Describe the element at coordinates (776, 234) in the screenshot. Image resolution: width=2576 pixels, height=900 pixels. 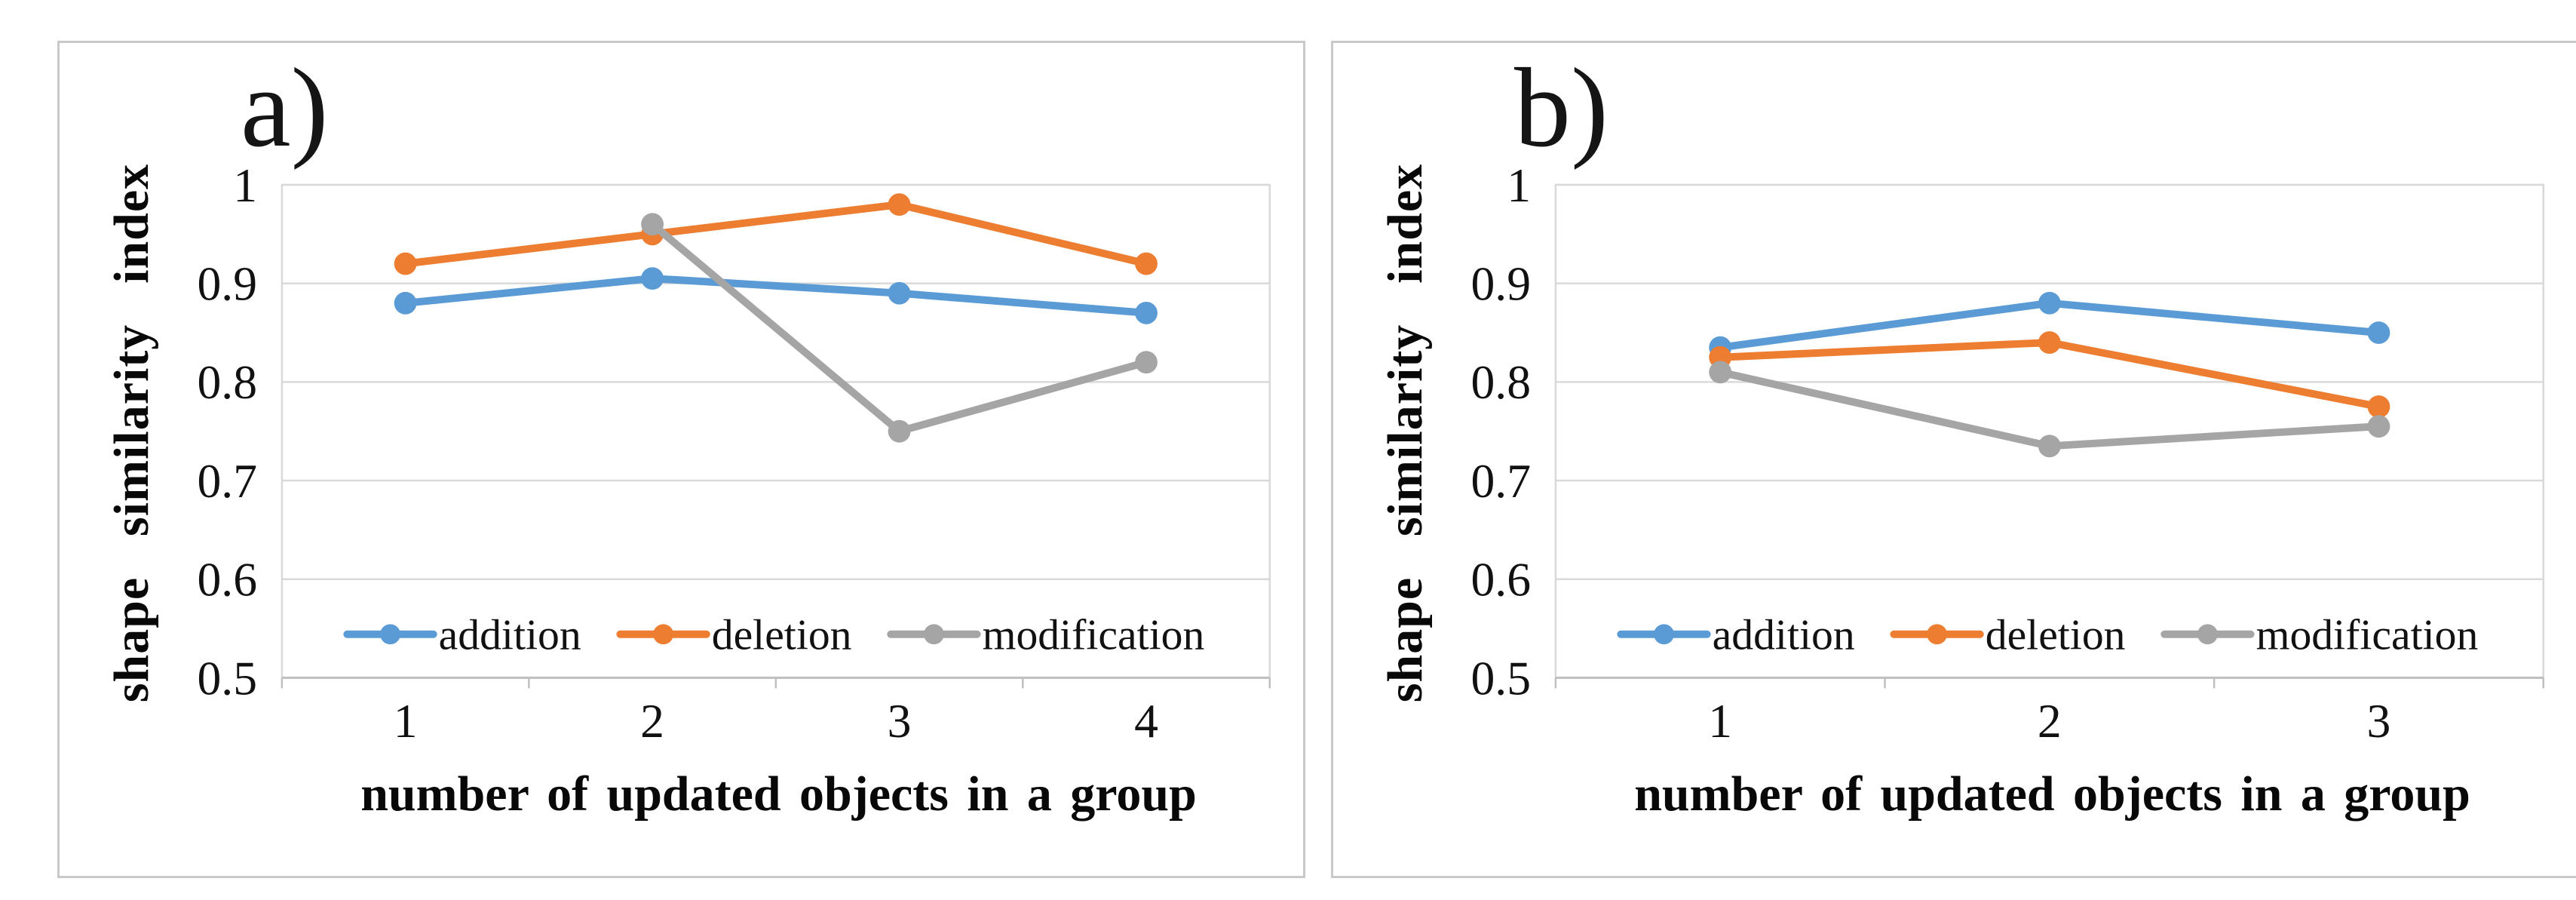
I see `series-line-deletion` at that location.